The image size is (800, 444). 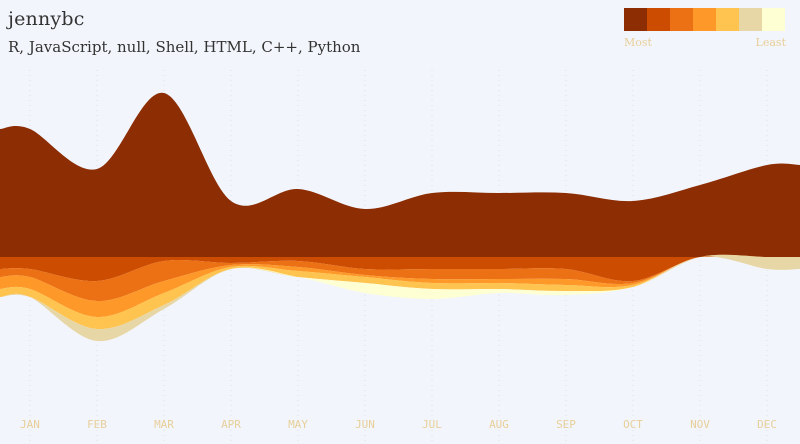 What do you see at coordinates (638, 42) in the screenshot?
I see `legend-most-label: Most` at bounding box center [638, 42].